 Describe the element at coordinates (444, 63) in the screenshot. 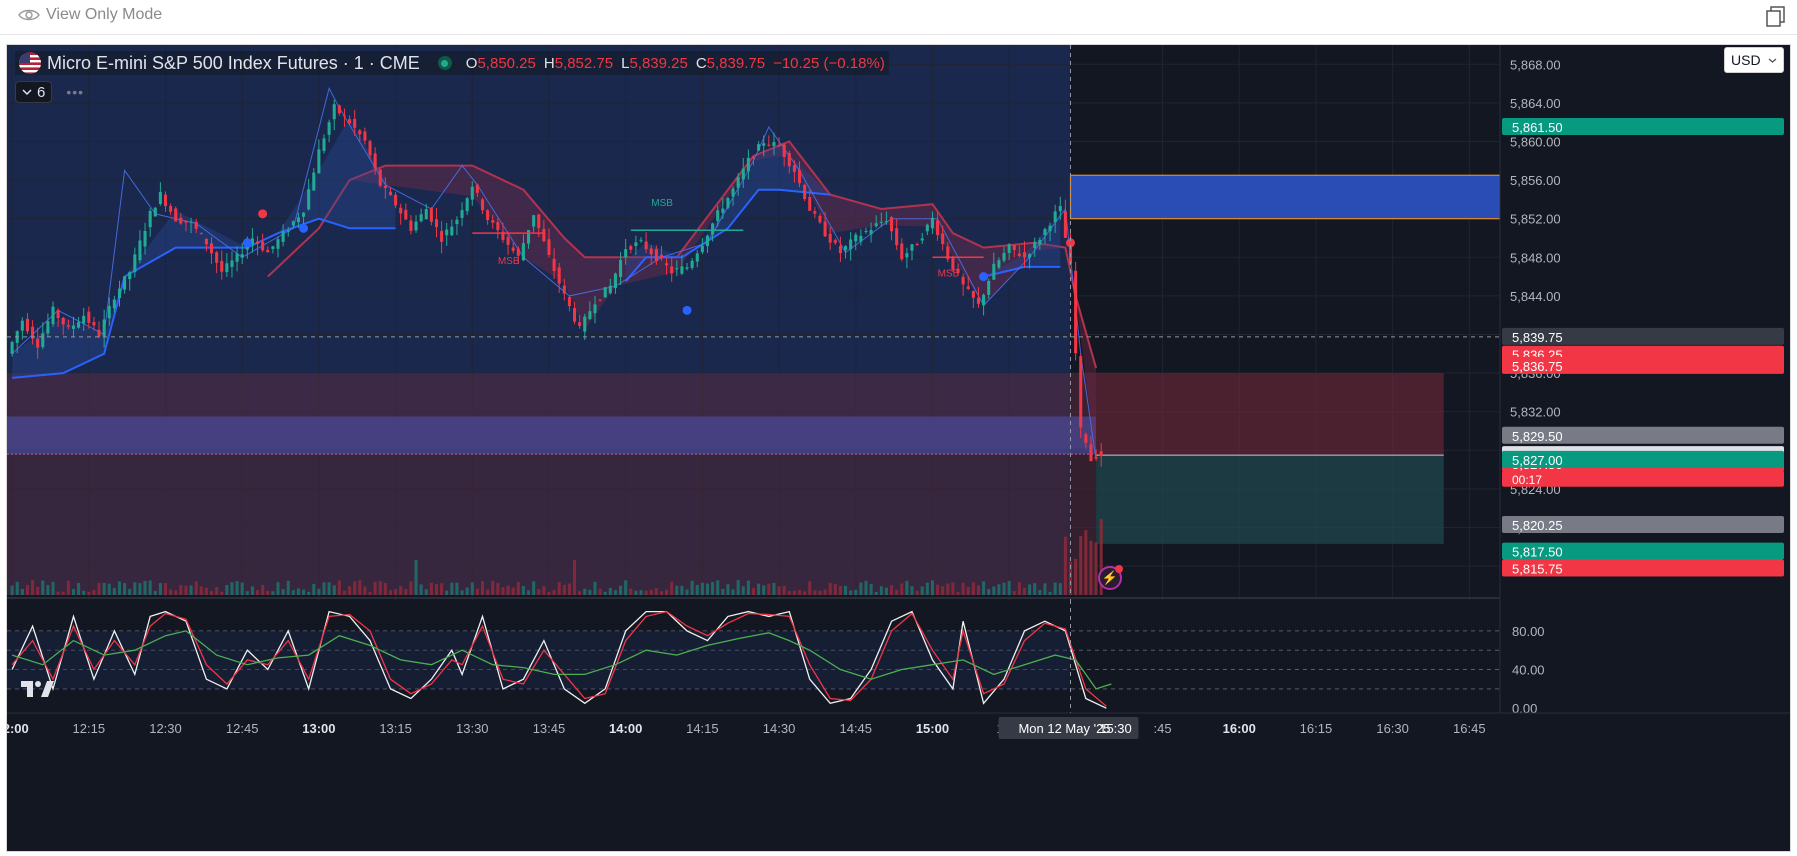

I see `market-status-icon` at that location.